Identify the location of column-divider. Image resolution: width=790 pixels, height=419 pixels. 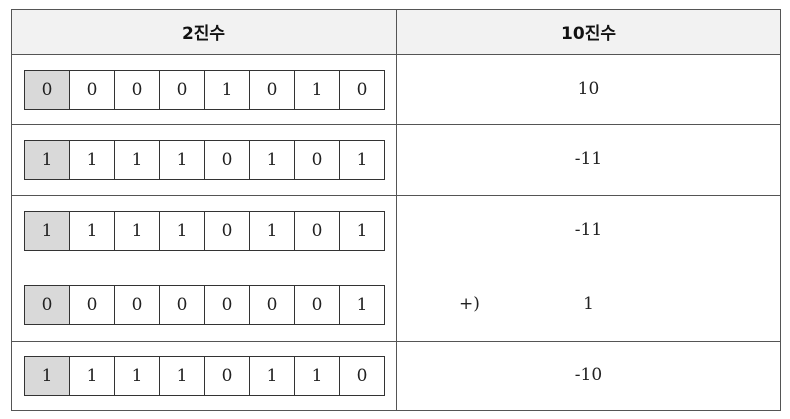
(396, 210).